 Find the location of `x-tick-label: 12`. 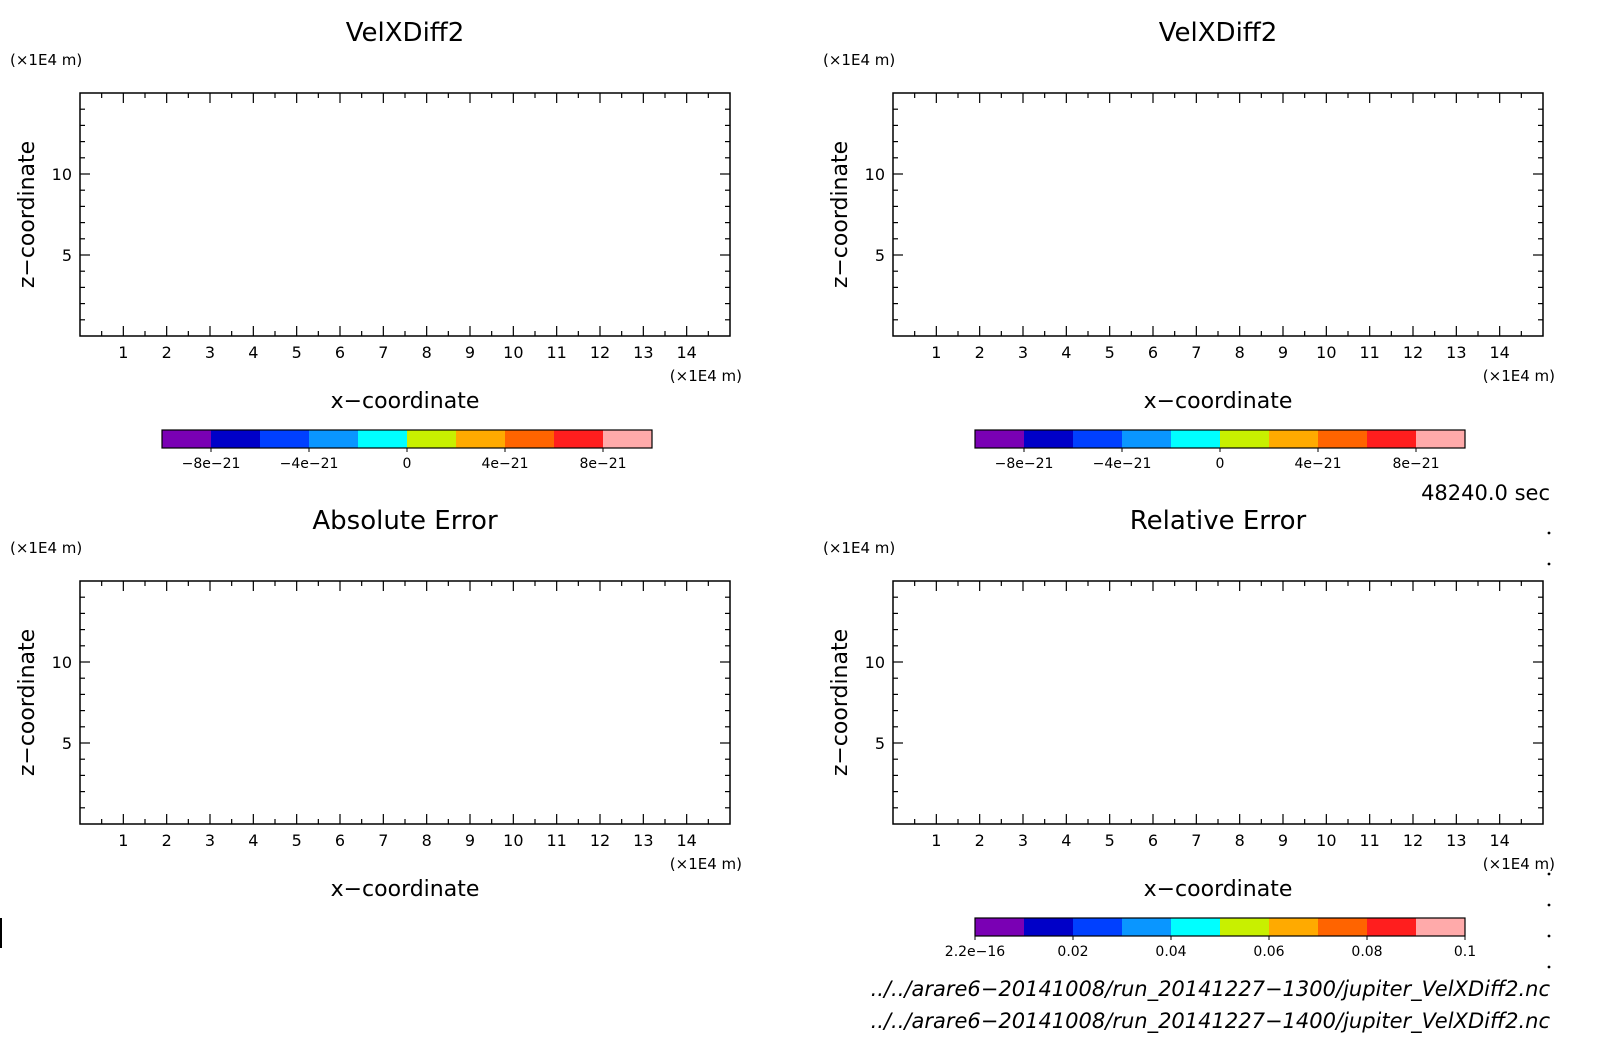

x-tick-label: 12 is located at coordinates (1413, 840).